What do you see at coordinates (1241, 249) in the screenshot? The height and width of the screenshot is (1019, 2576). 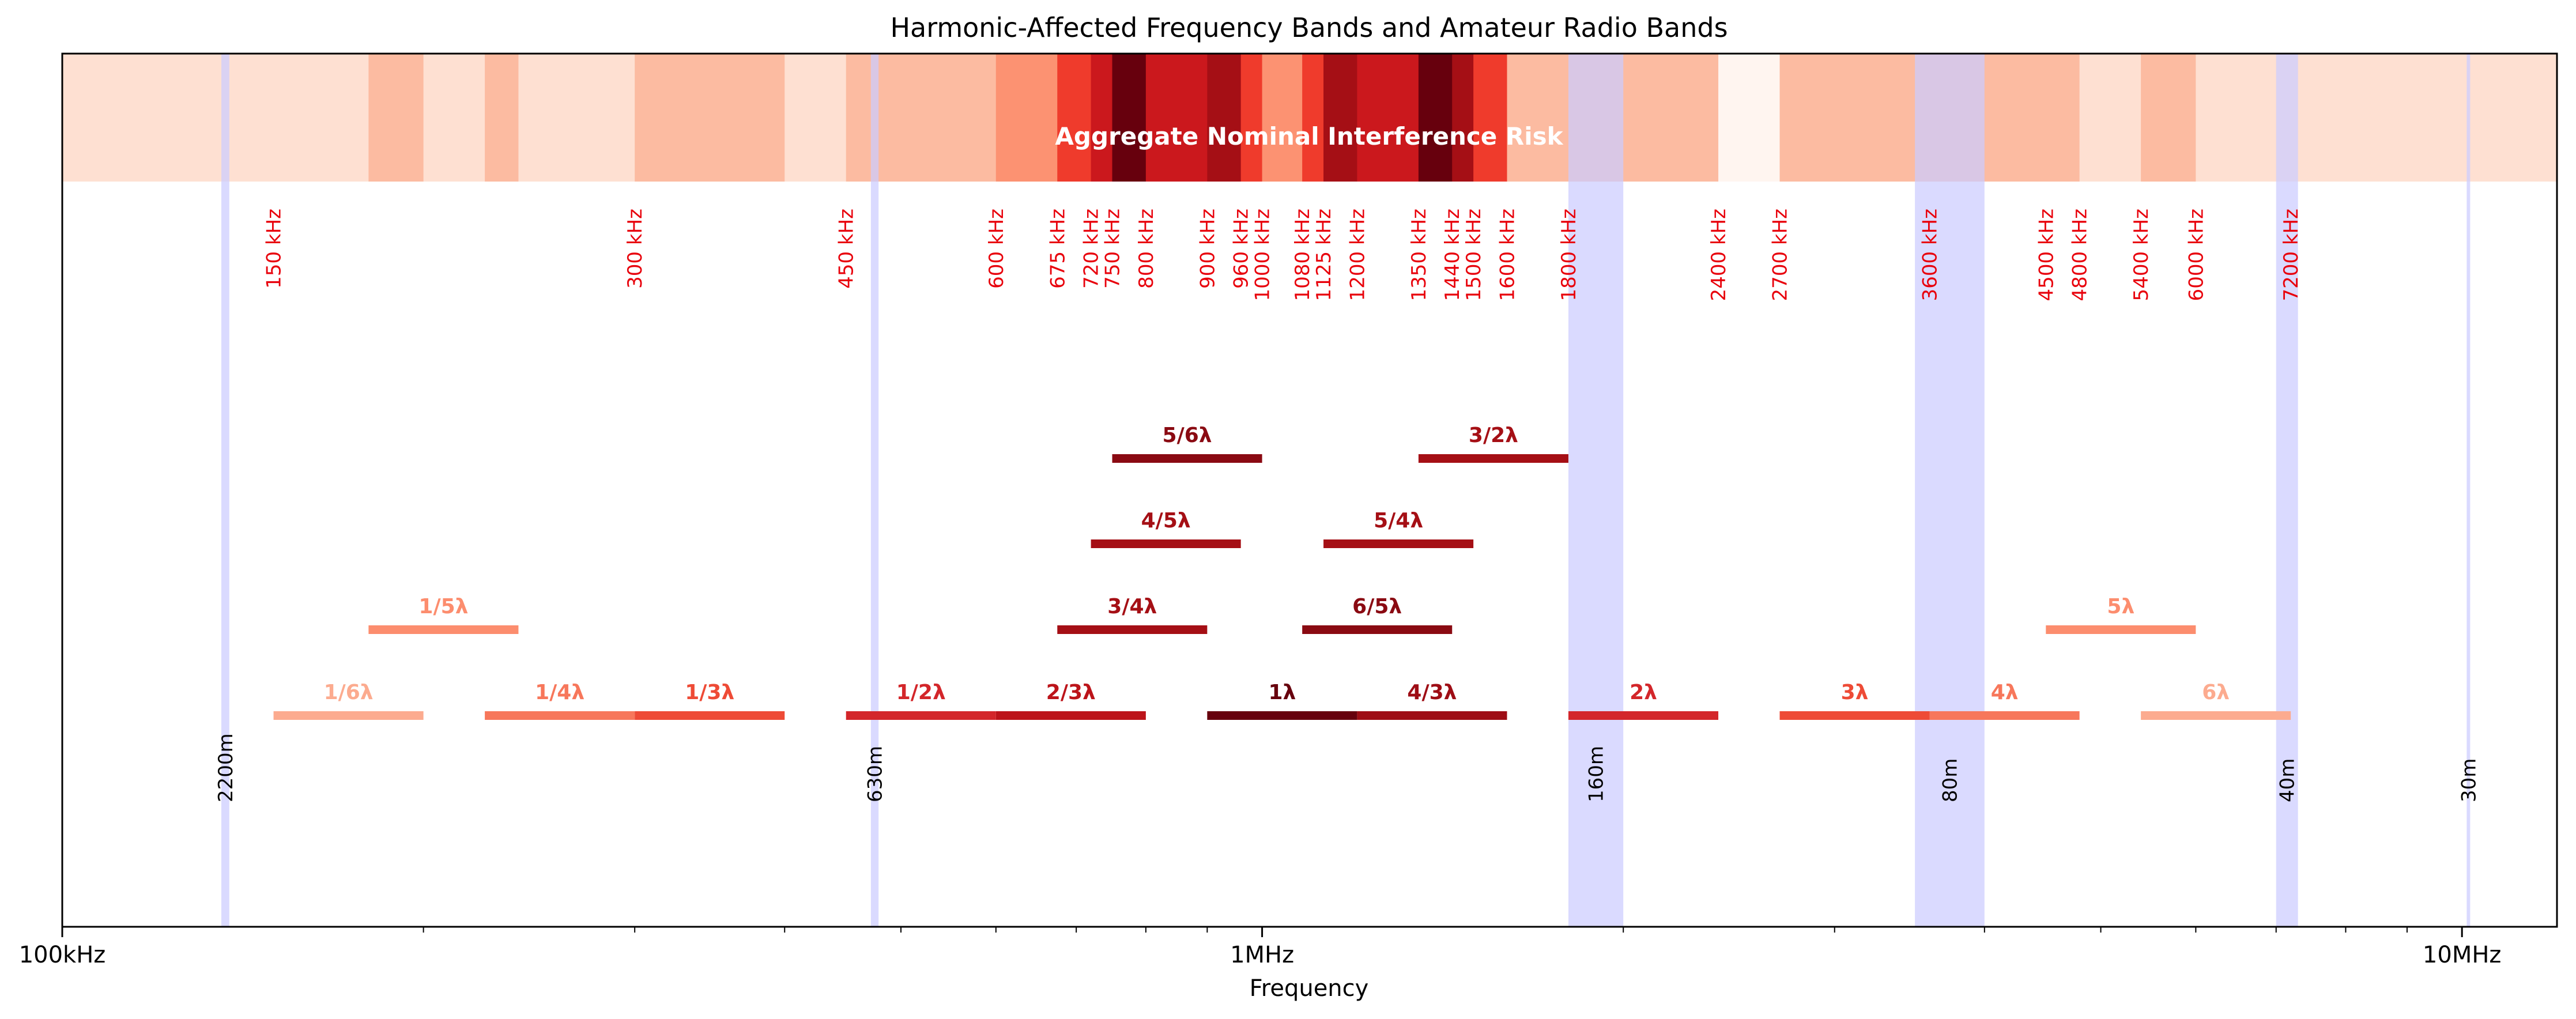 I see `boundary-label: 960 kHz` at bounding box center [1241, 249].